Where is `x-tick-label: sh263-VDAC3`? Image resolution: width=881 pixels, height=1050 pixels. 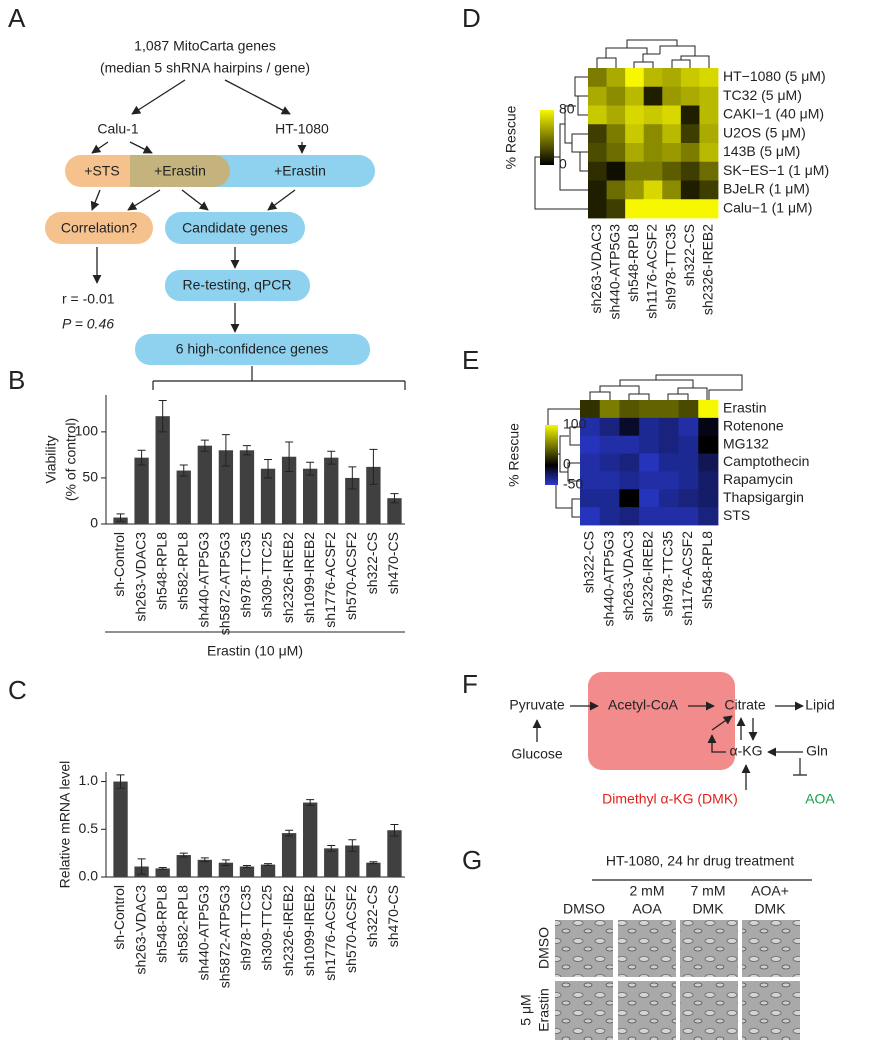
x-tick-label: sh263-VDAC3 is located at coordinates (140, 930).